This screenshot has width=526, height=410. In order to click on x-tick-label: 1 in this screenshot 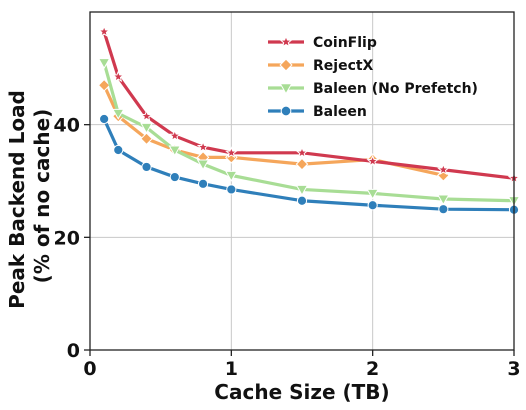, I will do `click(231, 369)`.